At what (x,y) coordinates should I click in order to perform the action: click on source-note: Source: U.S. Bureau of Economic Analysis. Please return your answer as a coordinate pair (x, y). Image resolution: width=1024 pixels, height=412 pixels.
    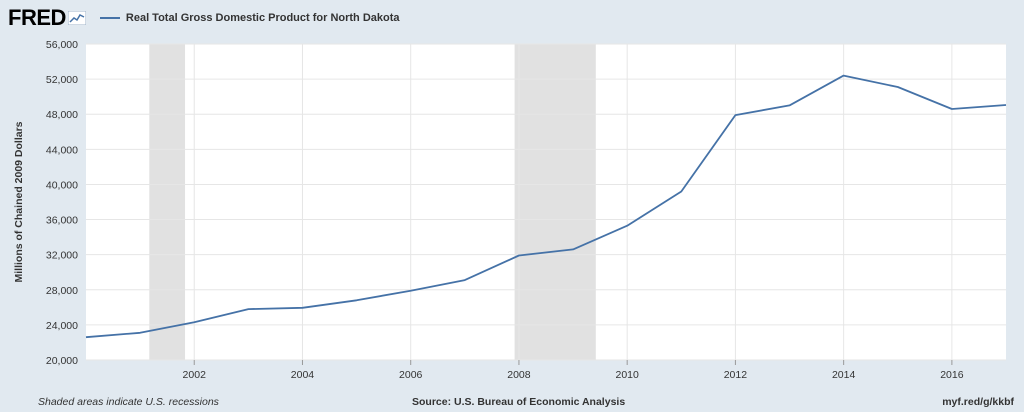
    Looking at the image, I should click on (519, 402).